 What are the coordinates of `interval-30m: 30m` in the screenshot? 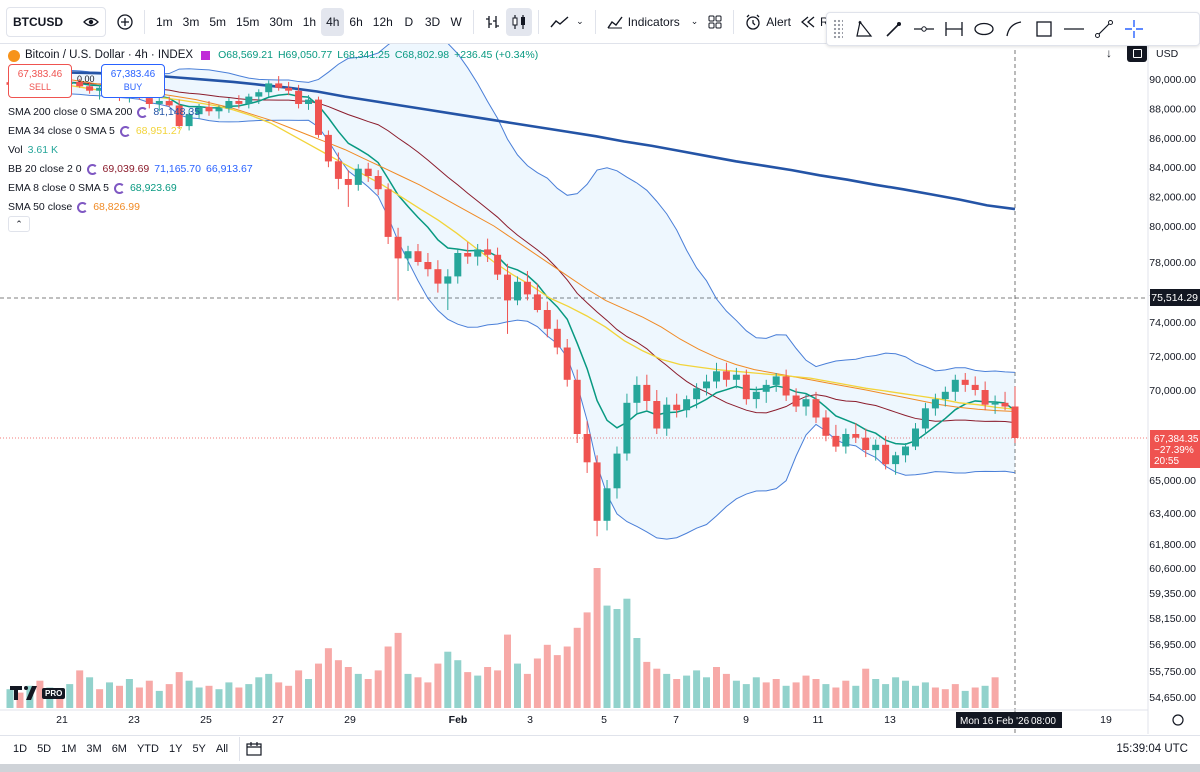 It's located at (281, 21).